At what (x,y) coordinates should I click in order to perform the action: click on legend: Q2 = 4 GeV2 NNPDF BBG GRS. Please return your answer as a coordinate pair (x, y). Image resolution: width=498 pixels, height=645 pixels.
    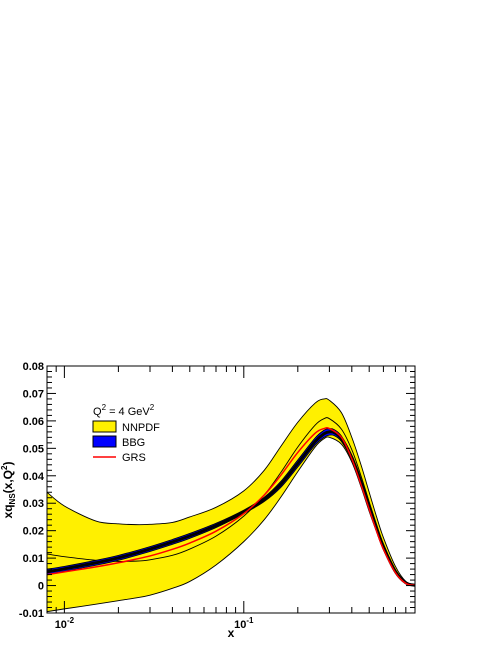
    Looking at the image, I should click on (126, 433).